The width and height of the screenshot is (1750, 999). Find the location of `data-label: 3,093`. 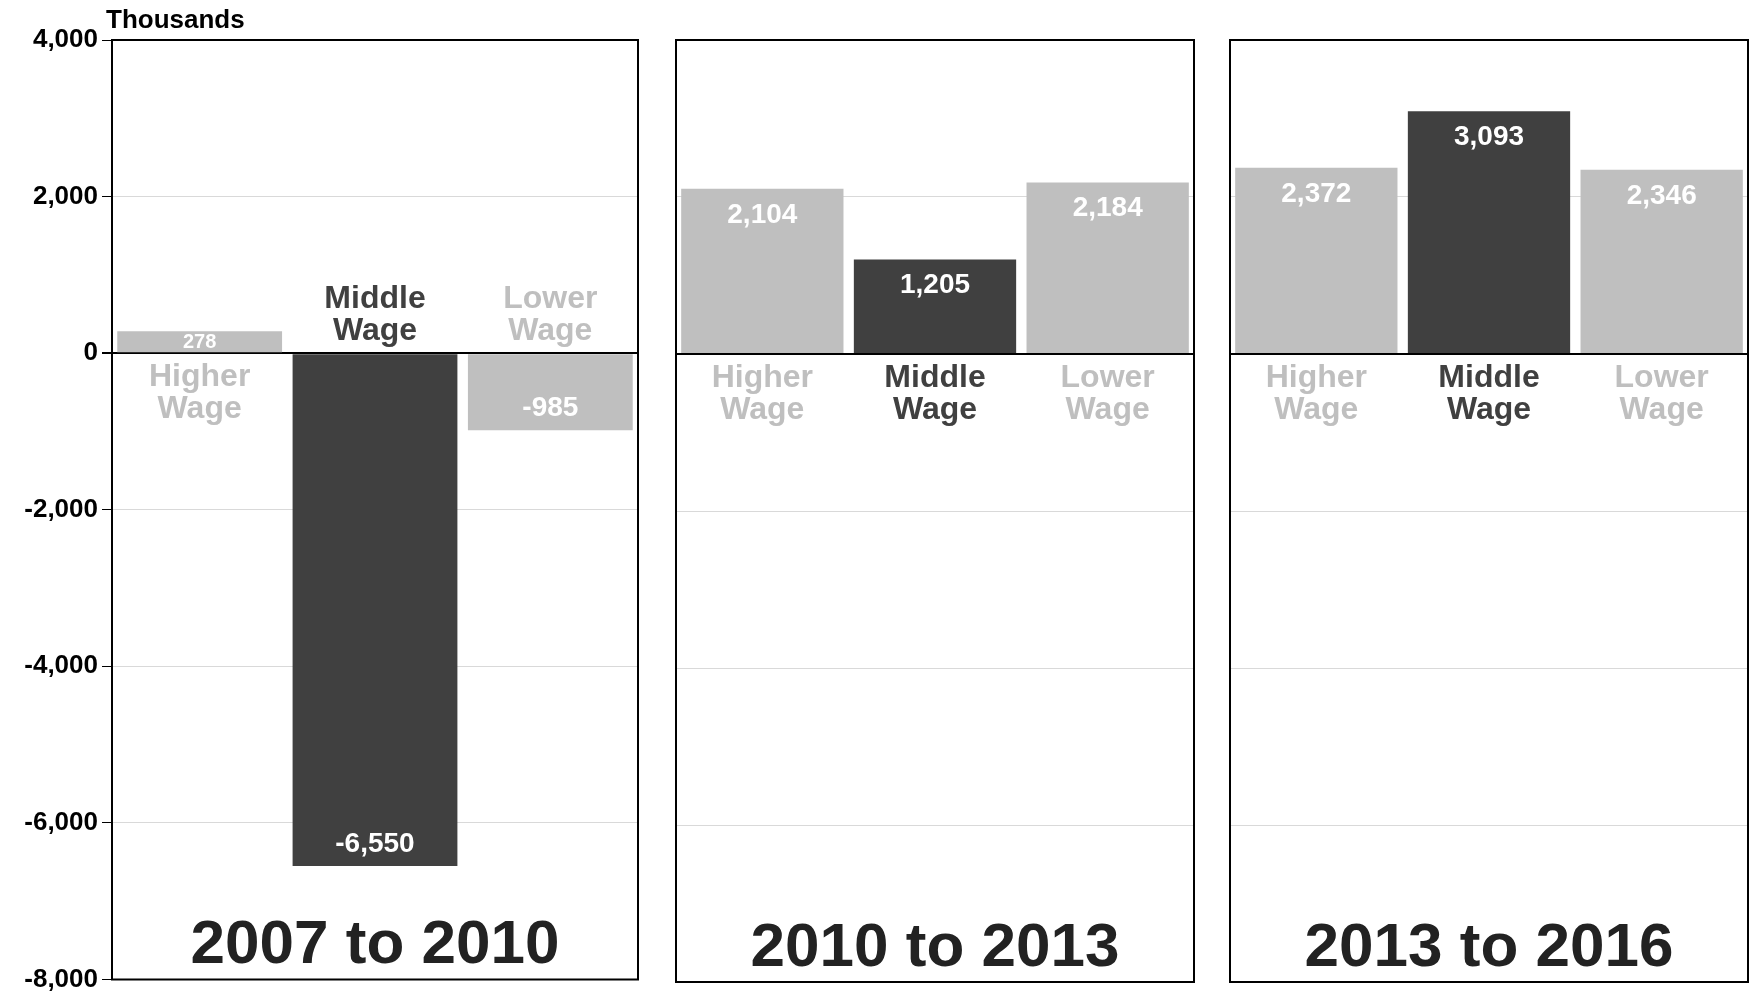

data-label: 3,093 is located at coordinates (1489, 135).